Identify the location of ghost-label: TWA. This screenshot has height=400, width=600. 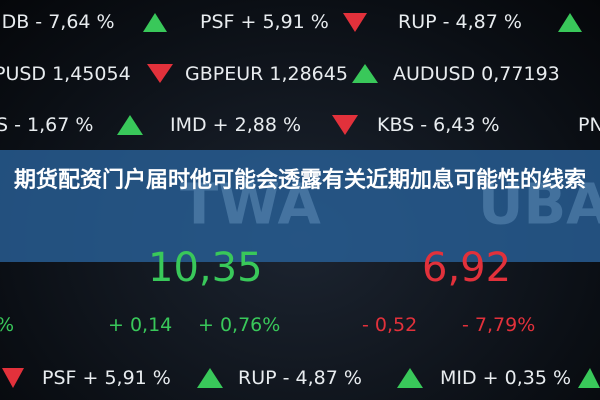
(250, 205).